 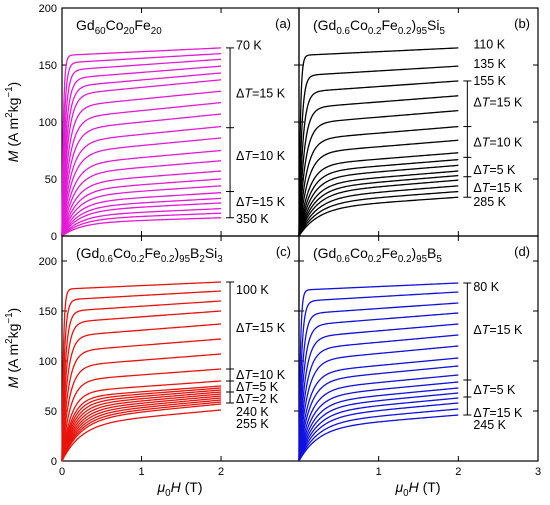 I want to click on panel-title-part: 0.6, so click(x=343, y=31).